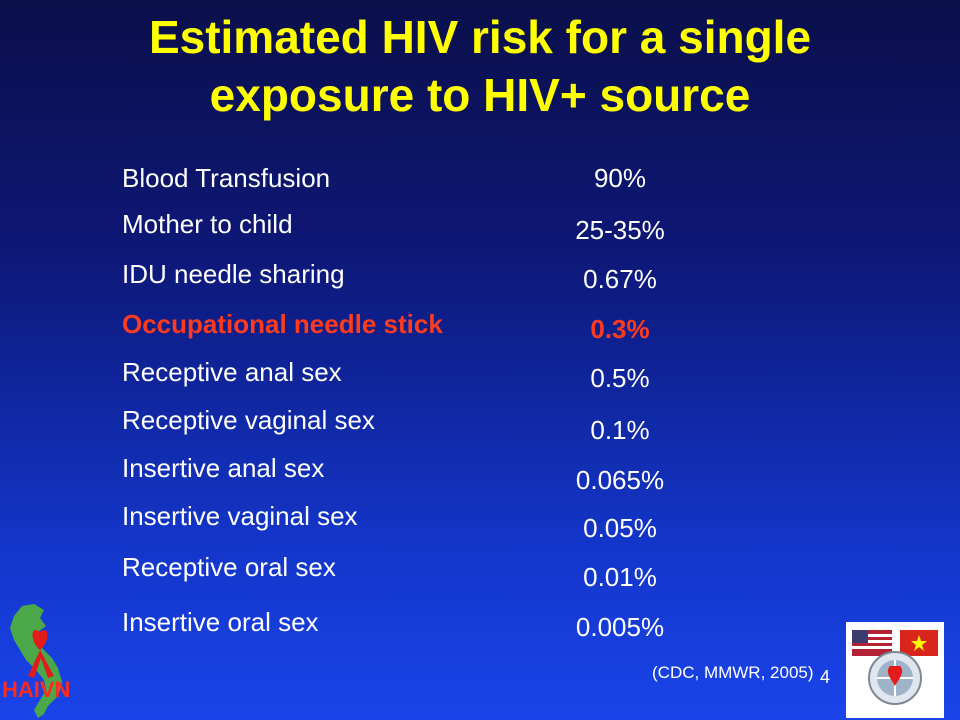 This screenshot has width=960, height=720. What do you see at coordinates (620, 480) in the screenshot?
I see `row-value: 0.065%` at bounding box center [620, 480].